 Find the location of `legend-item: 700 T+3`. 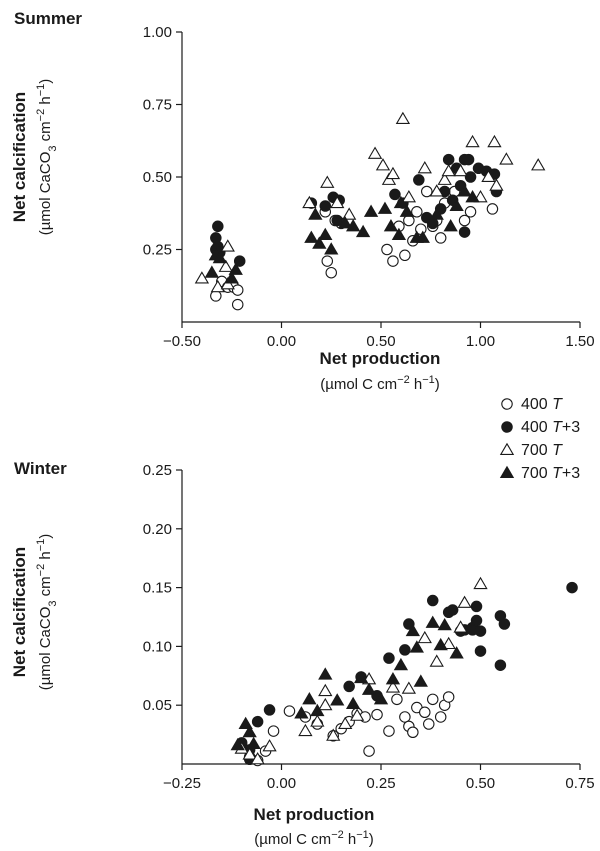

legend-item: 700 T+3 is located at coordinates (539, 473).